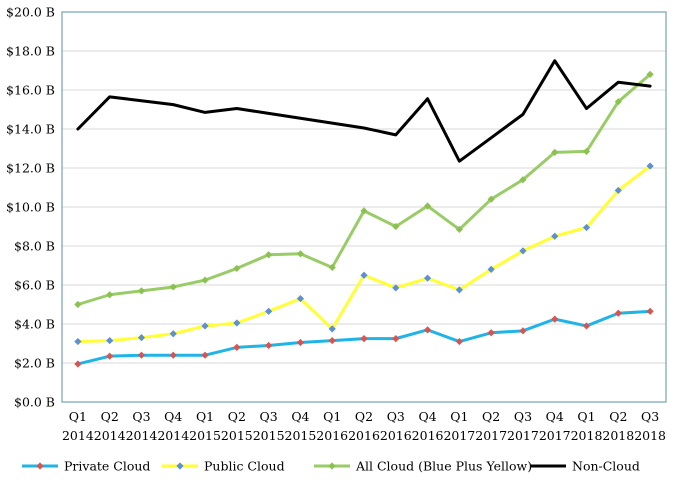 The width and height of the screenshot is (675, 484). I want to click on legend-item-all-cloud-blue-plus-yellow: All Cloud (Blue Plus Yellow), so click(423, 466).